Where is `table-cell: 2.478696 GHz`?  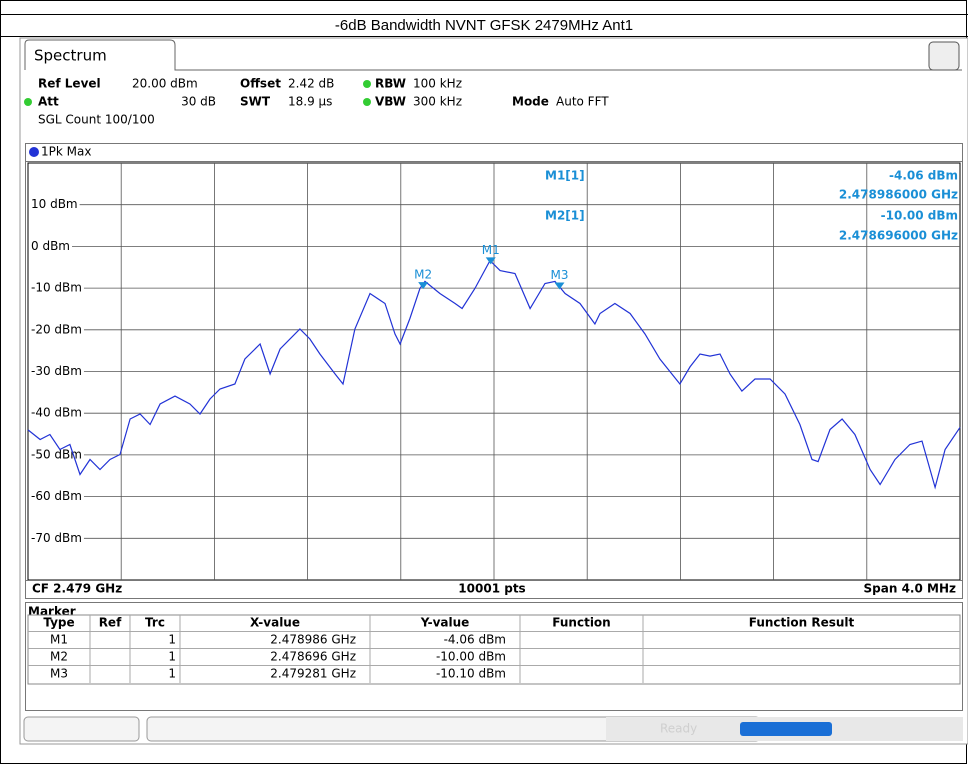 table-cell: 2.478696 GHz is located at coordinates (313, 657).